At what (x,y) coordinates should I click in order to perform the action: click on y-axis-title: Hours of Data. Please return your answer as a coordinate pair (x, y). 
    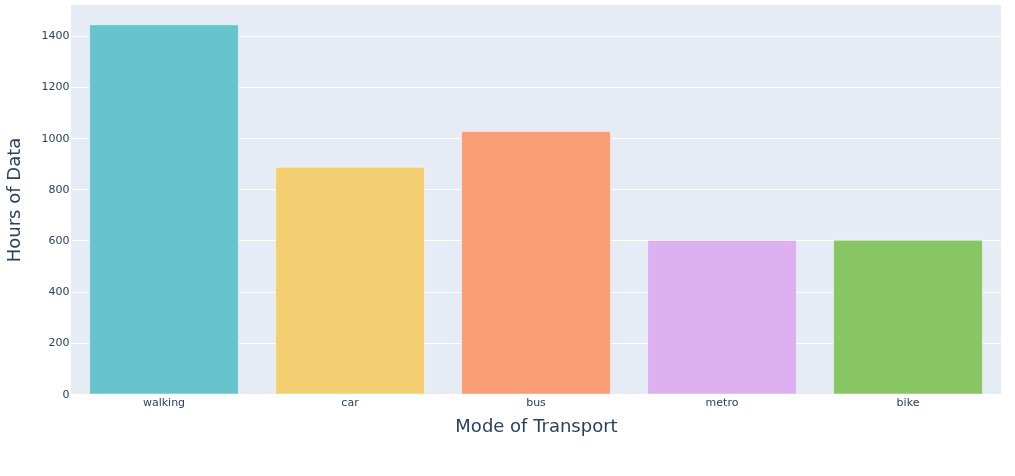
    Looking at the image, I should click on (13, 200).